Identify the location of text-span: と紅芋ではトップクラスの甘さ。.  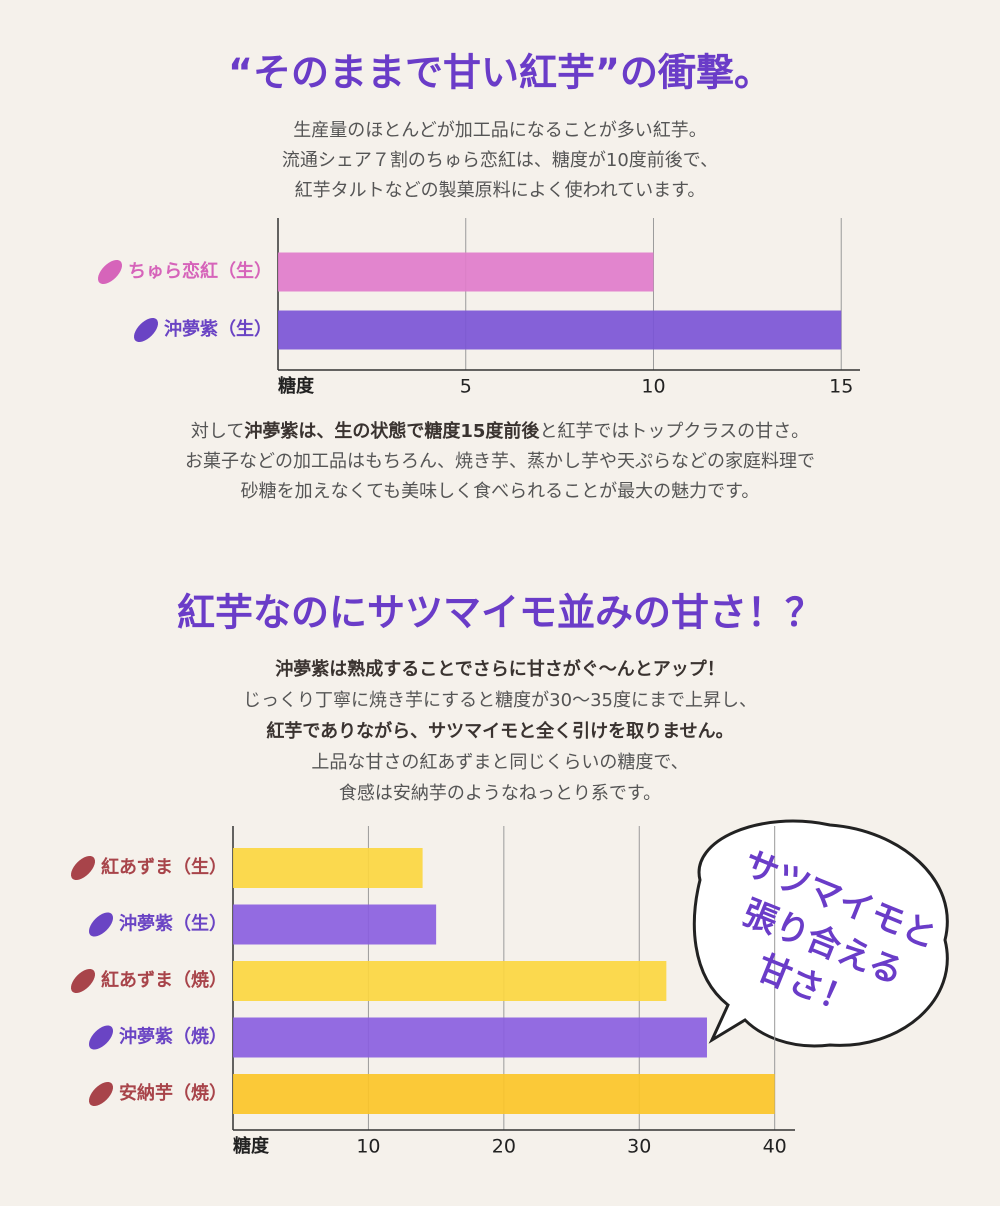
(674, 431).